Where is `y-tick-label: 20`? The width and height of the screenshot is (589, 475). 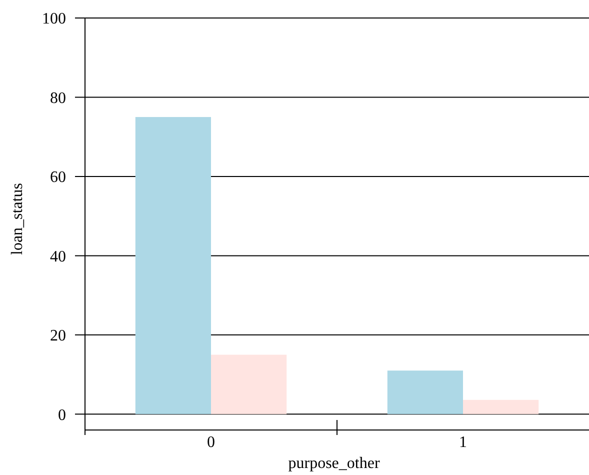 y-tick-label: 20 is located at coordinates (58, 336).